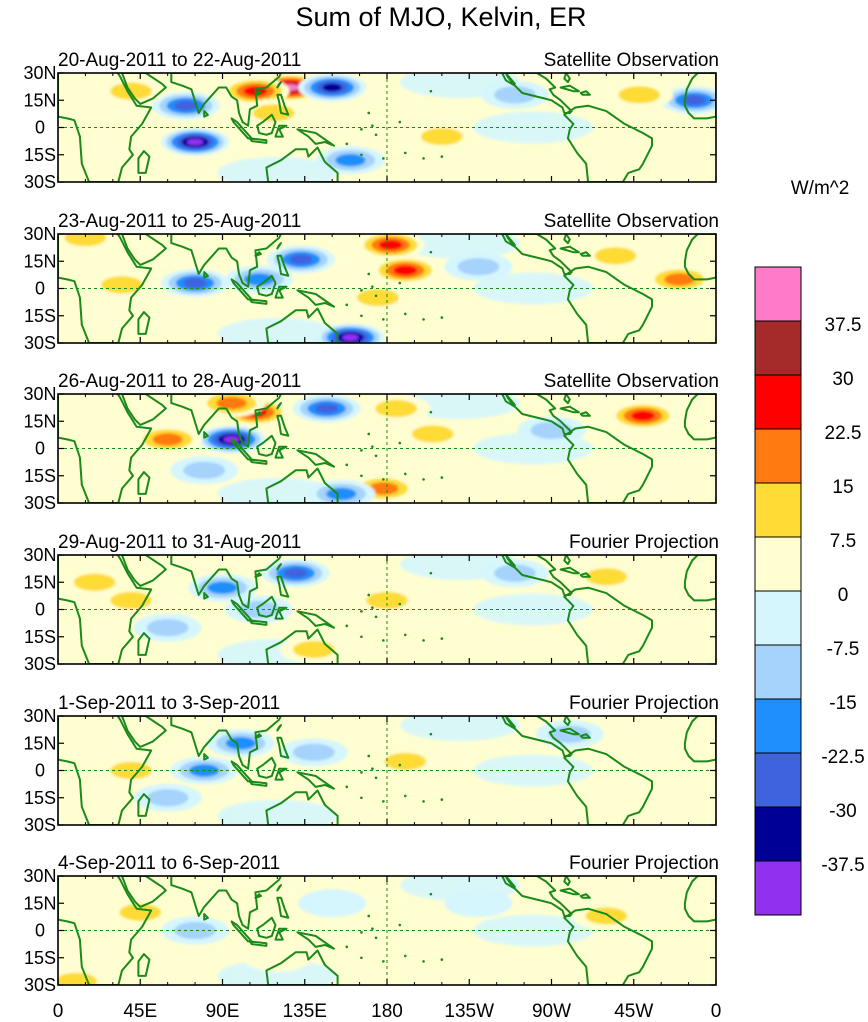  What do you see at coordinates (179, 542) in the screenshot?
I see `panel-date: 29-Aug-2011 to 31-Aug-2011` at bounding box center [179, 542].